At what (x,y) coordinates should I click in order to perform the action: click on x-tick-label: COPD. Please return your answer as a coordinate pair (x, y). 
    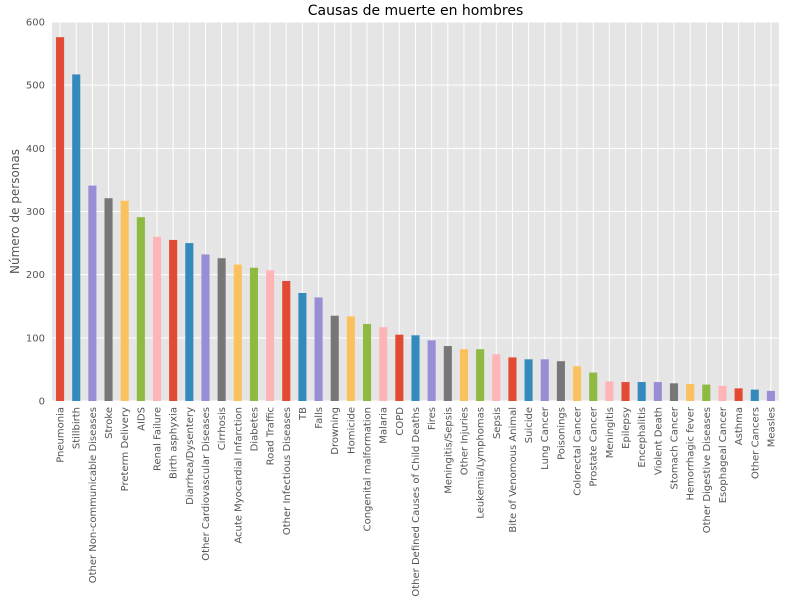
    Looking at the image, I should click on (400, 421).